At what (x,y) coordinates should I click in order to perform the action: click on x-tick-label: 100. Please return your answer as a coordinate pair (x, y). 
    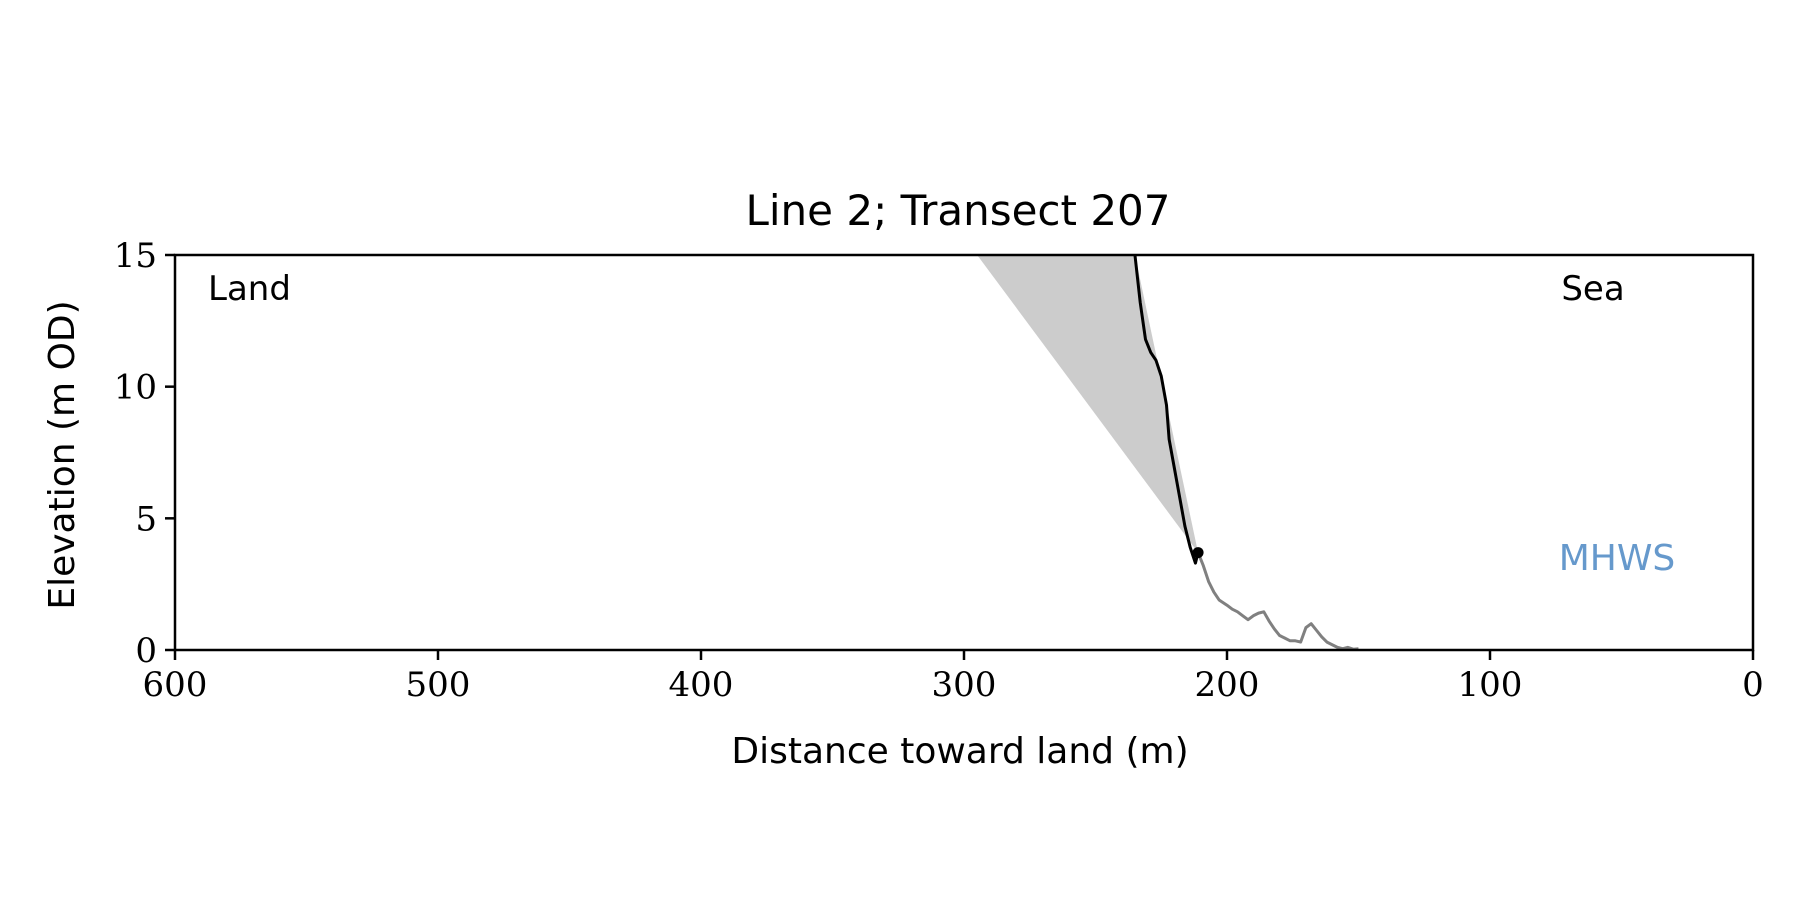
    Looking at the image, I should click on (1490, 685).